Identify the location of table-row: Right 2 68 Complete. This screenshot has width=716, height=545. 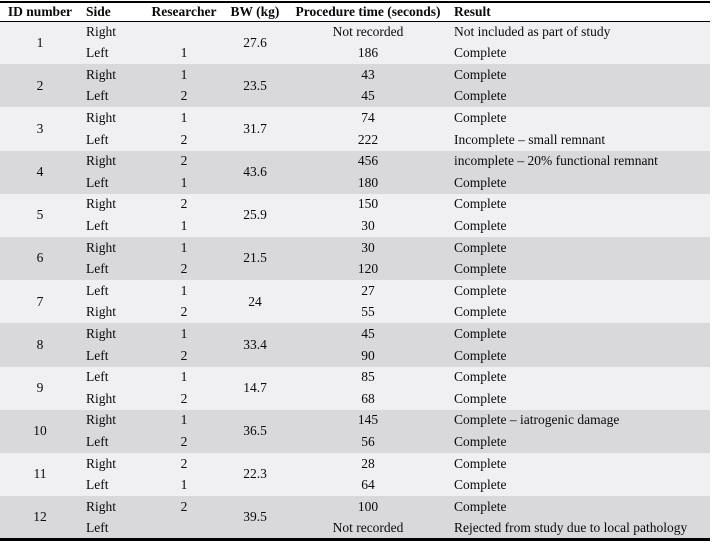
(355, 399).